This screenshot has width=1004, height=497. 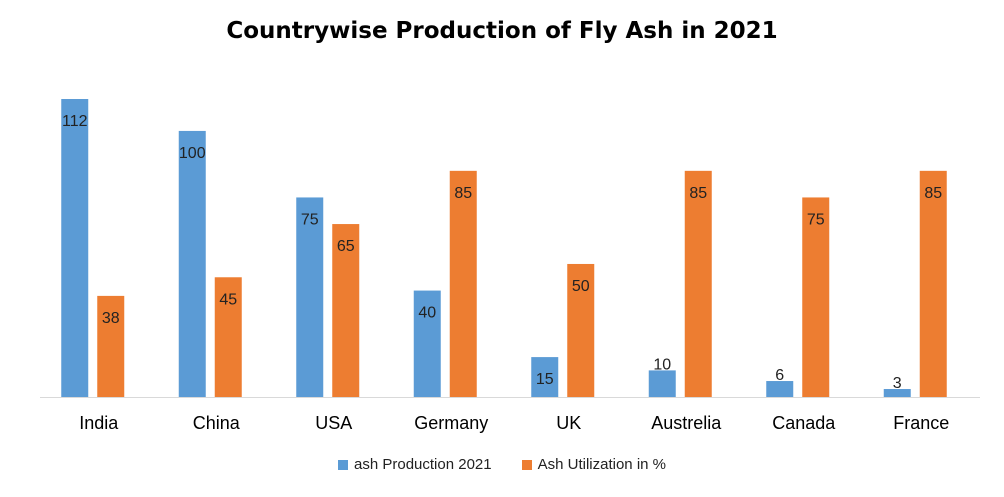 What do you see at coordinates (921, 423) in the screenshot?
I see `category-label-france: France` at bounding box center [921, 423].